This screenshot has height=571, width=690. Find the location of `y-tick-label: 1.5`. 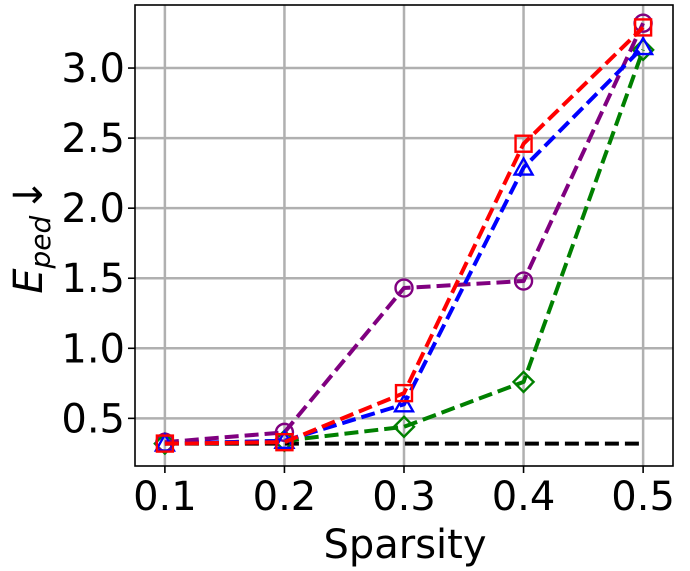

y-tick-label: 1.5 is located at coordinates (93, 279).